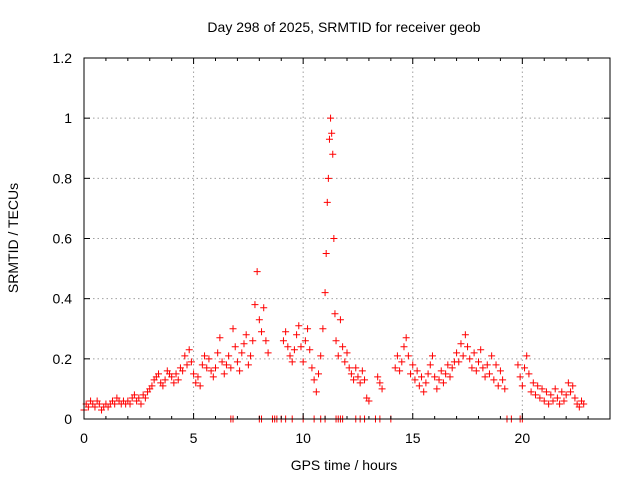  What do you see at coordinates (523, 438) in the screenshot?
I see `x-tick-label: 20` at bounding box center [523, 438].